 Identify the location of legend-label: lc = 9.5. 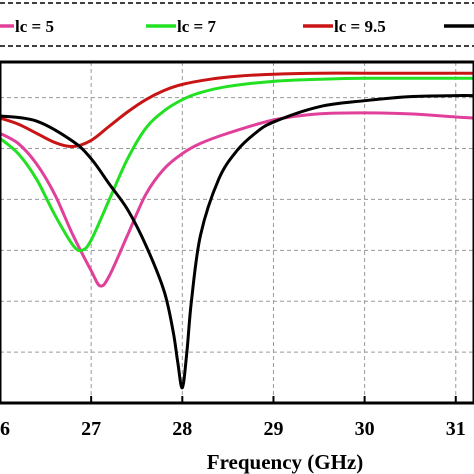
(360, 26).